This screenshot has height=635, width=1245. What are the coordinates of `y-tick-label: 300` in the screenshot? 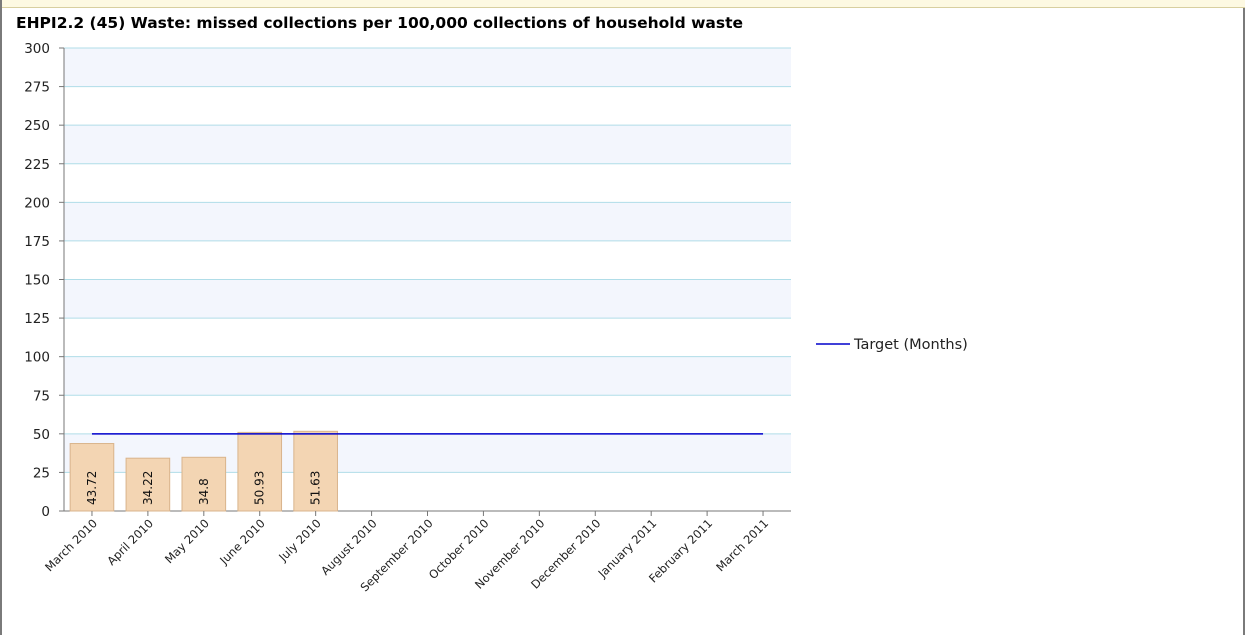 It's located at (37, 49).